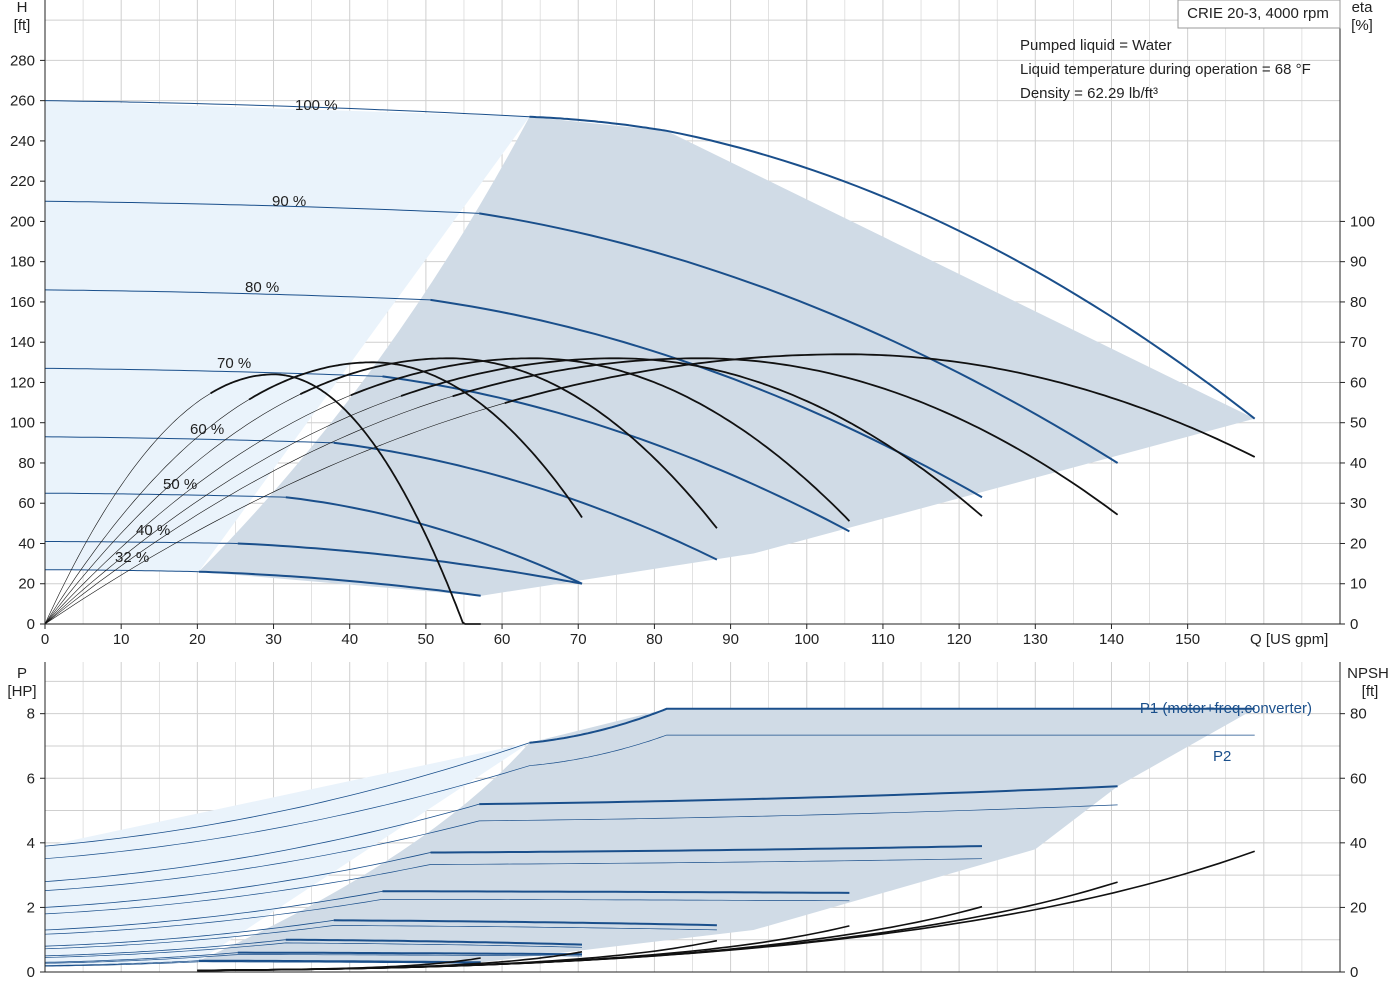 This screenshot has width=1400, height=1000. I want to click on chart-title: CRIE 20-3, 4000 rpm, so click(1258, 13).